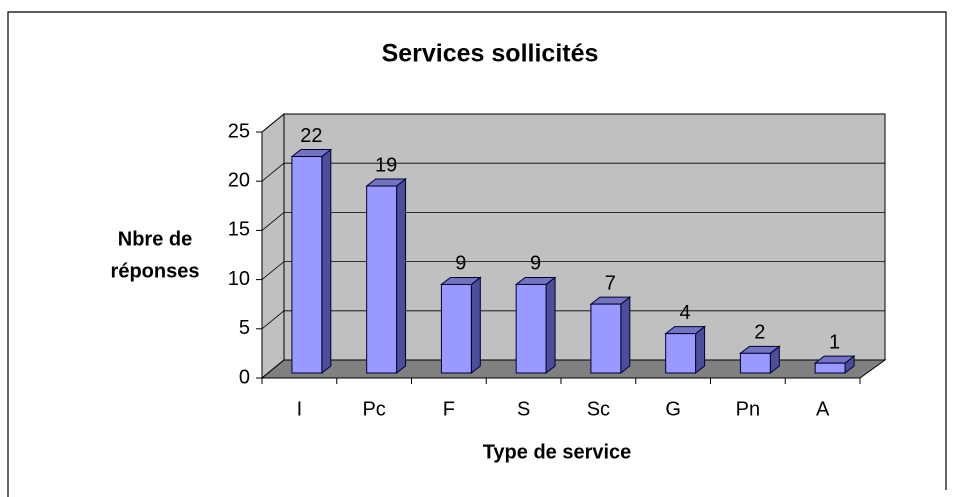 Image resolution: width=955 pixels, height=497 pixels. I want to click on x-tick-label: Pc, so click(373, 409).